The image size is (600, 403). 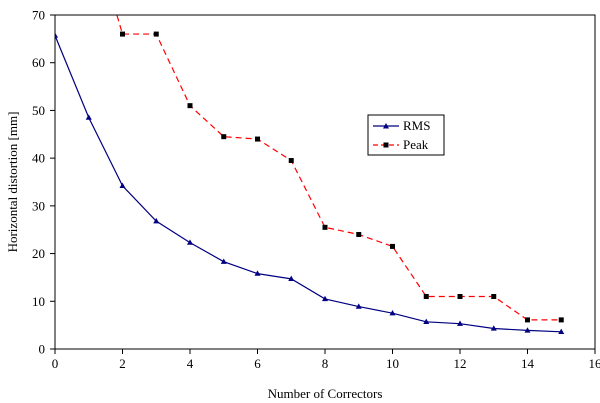 What do you see at coordinates (12, 182) in the screenshot?
I see `y-axis-title: Horizontal distortion [mm]` at bounding box center [12, 182].